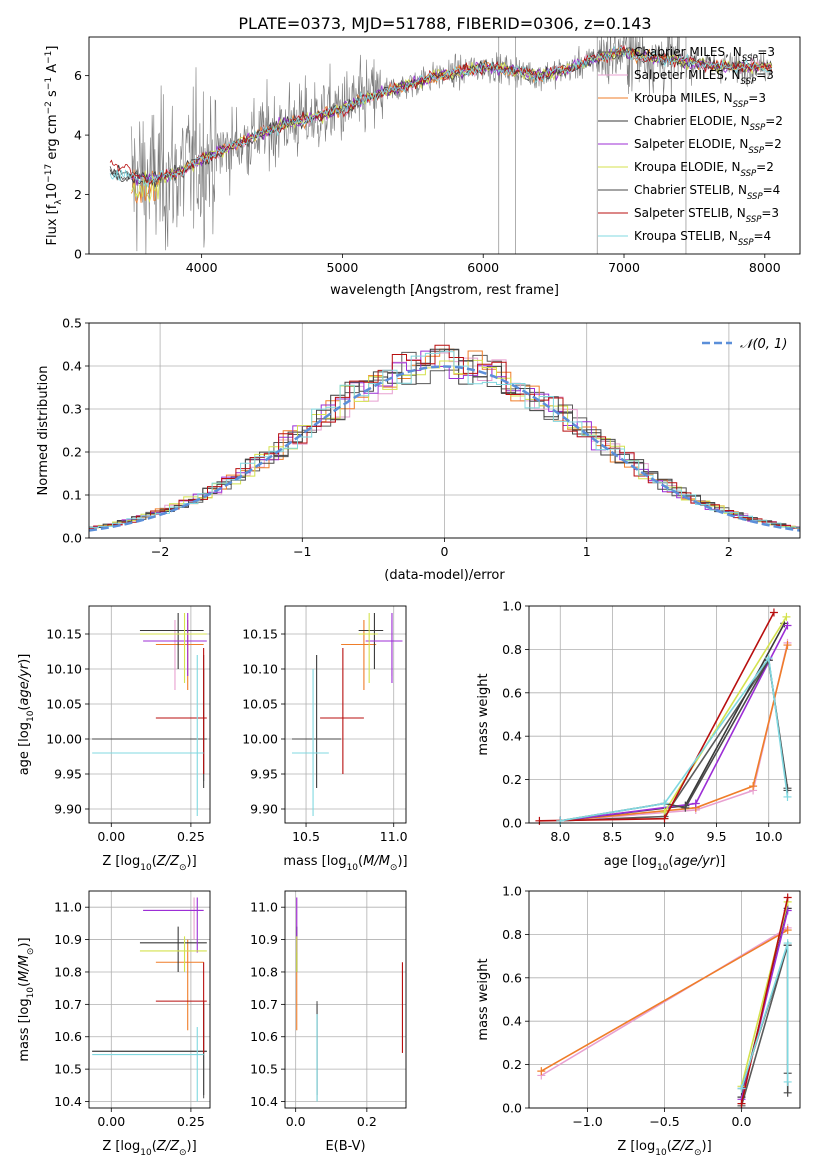 The height and width of the screenshot is (1170, 819). I want to click on y-tick-label: 9.90, so click(264, 809).